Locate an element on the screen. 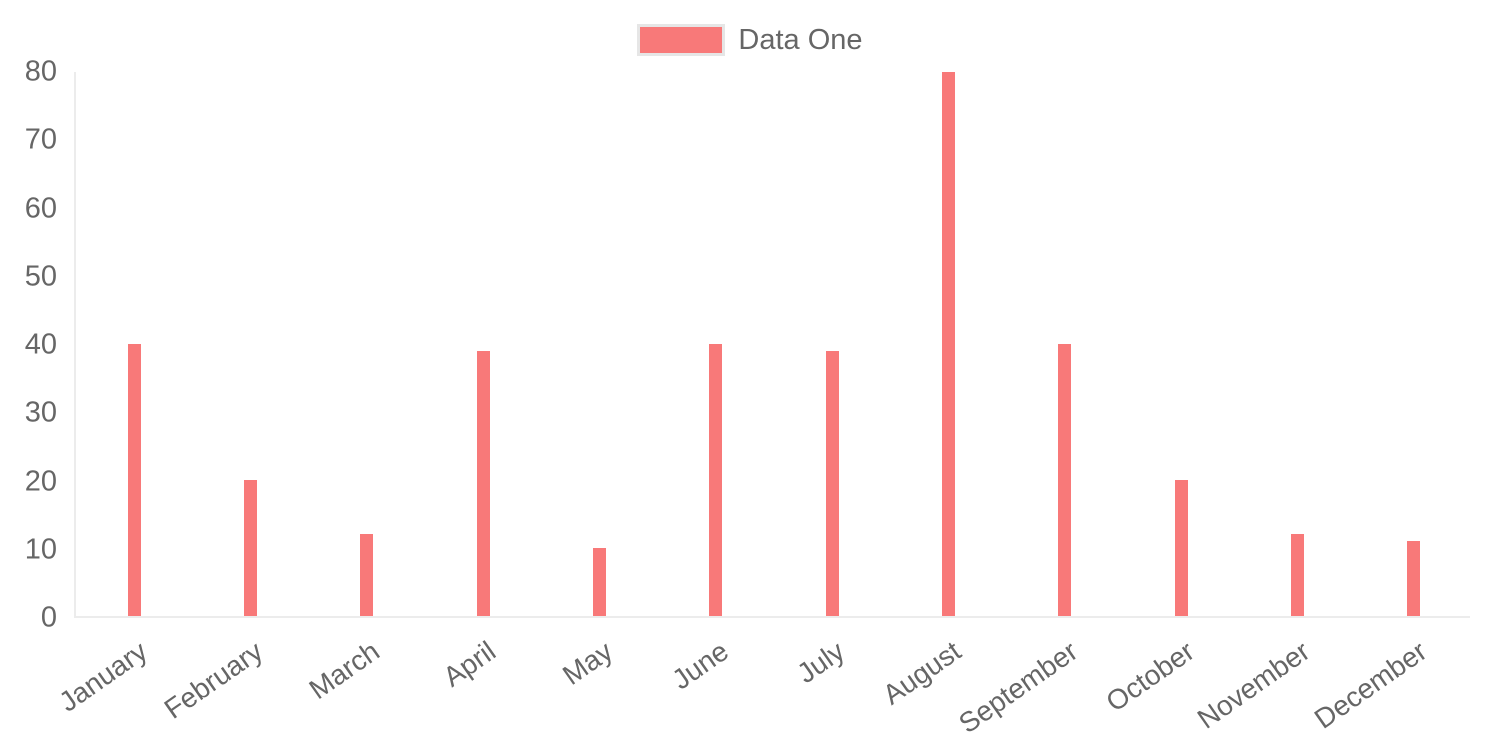 The width and height of the screenshot is (1500, 742). bar-october is located at coordinates (1181, 548).